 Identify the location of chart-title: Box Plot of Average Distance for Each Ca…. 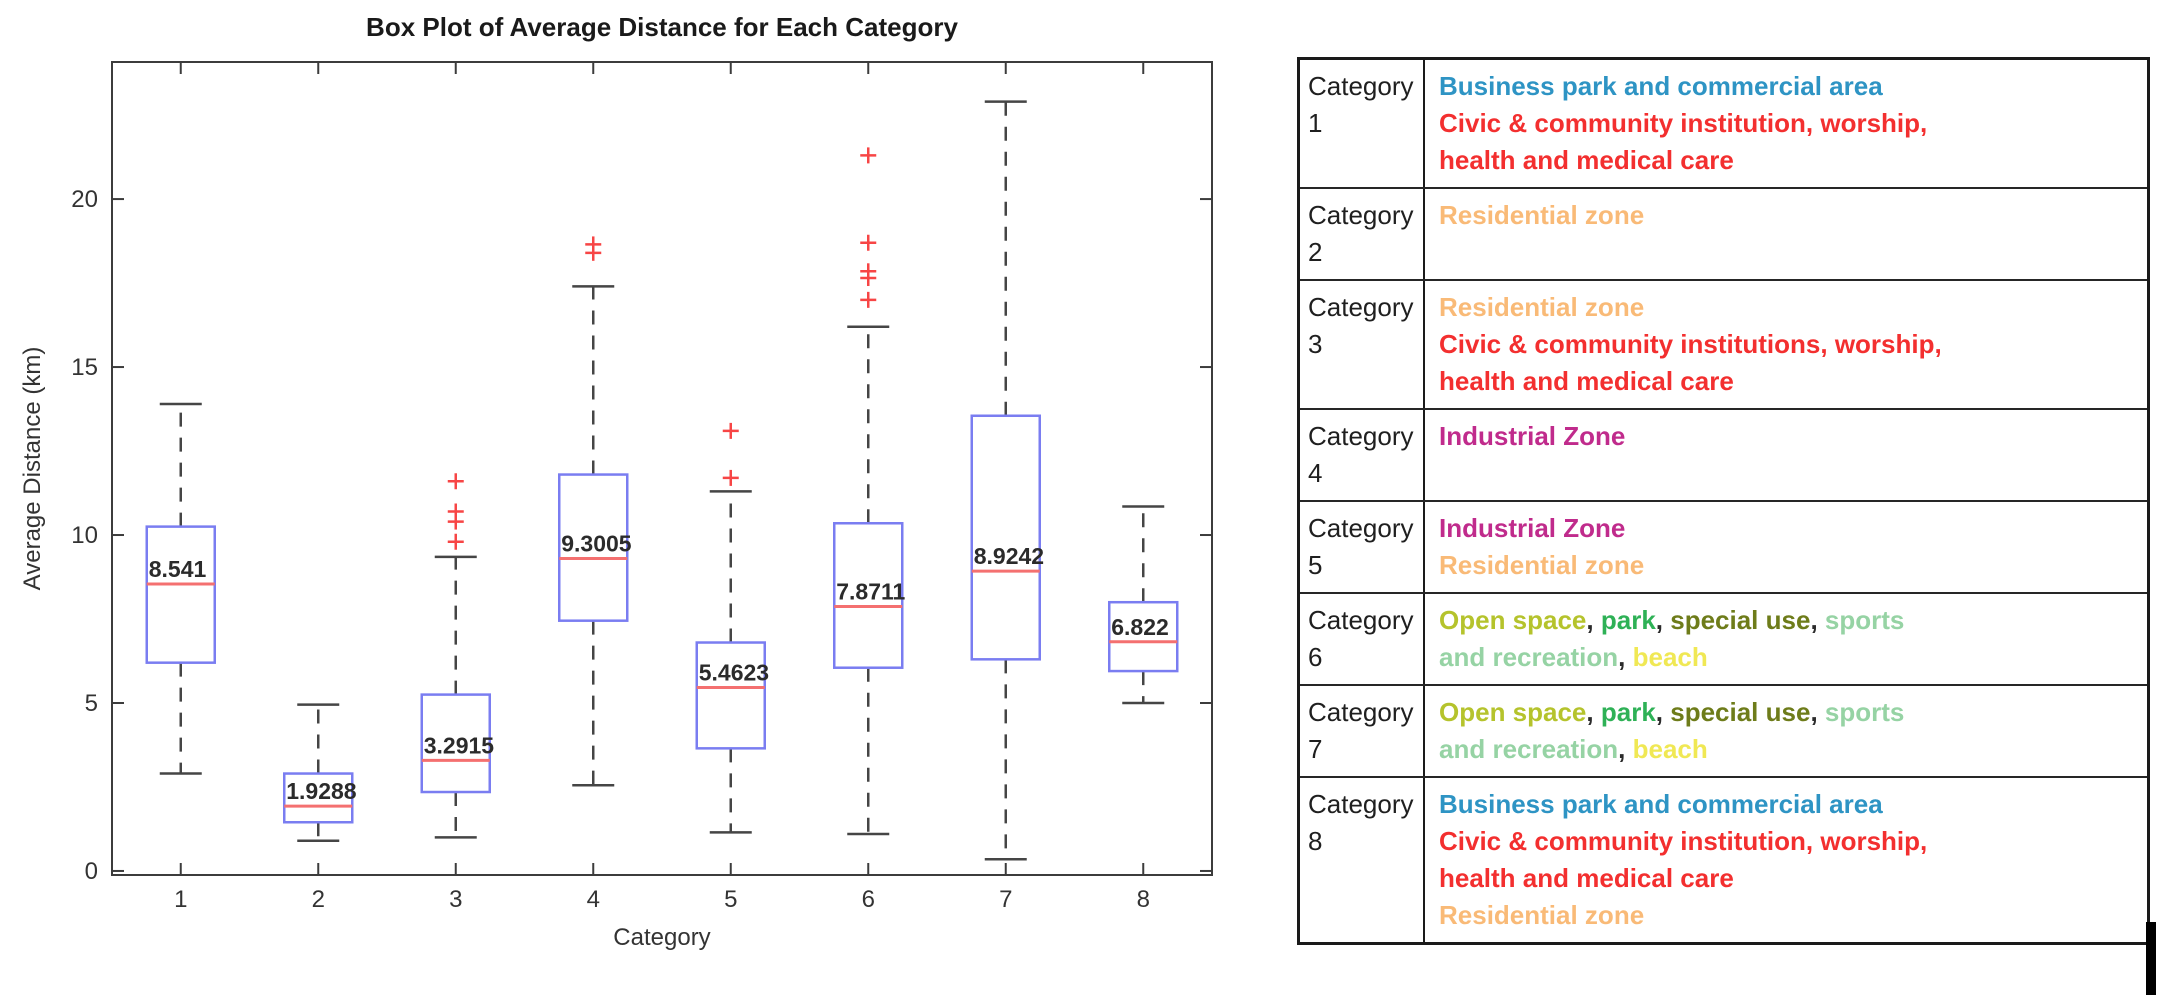
(662, 27).